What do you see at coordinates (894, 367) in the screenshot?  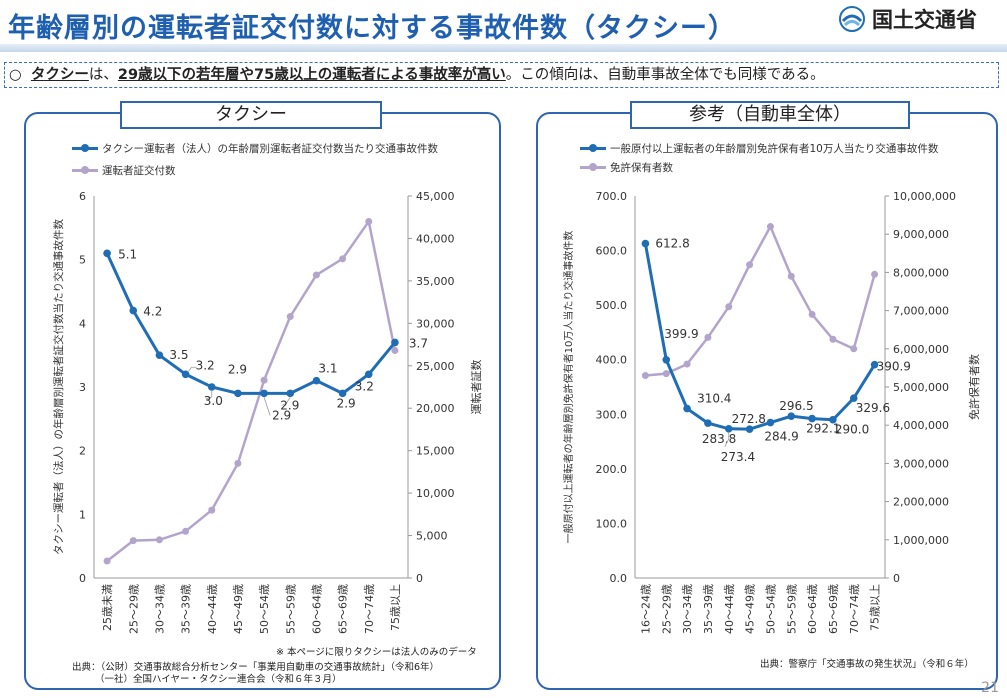 I see `data-label: 390.9` at bounding box center [894, 367].